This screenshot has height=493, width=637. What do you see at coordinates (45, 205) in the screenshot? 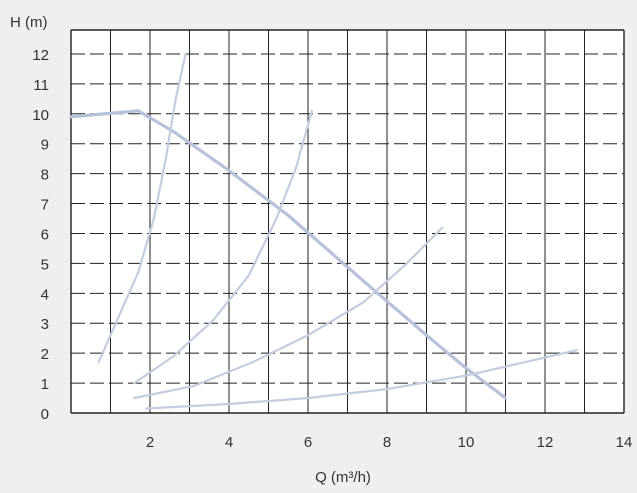
I see `y-tick-label: 7` at bounding box center [45, 205].